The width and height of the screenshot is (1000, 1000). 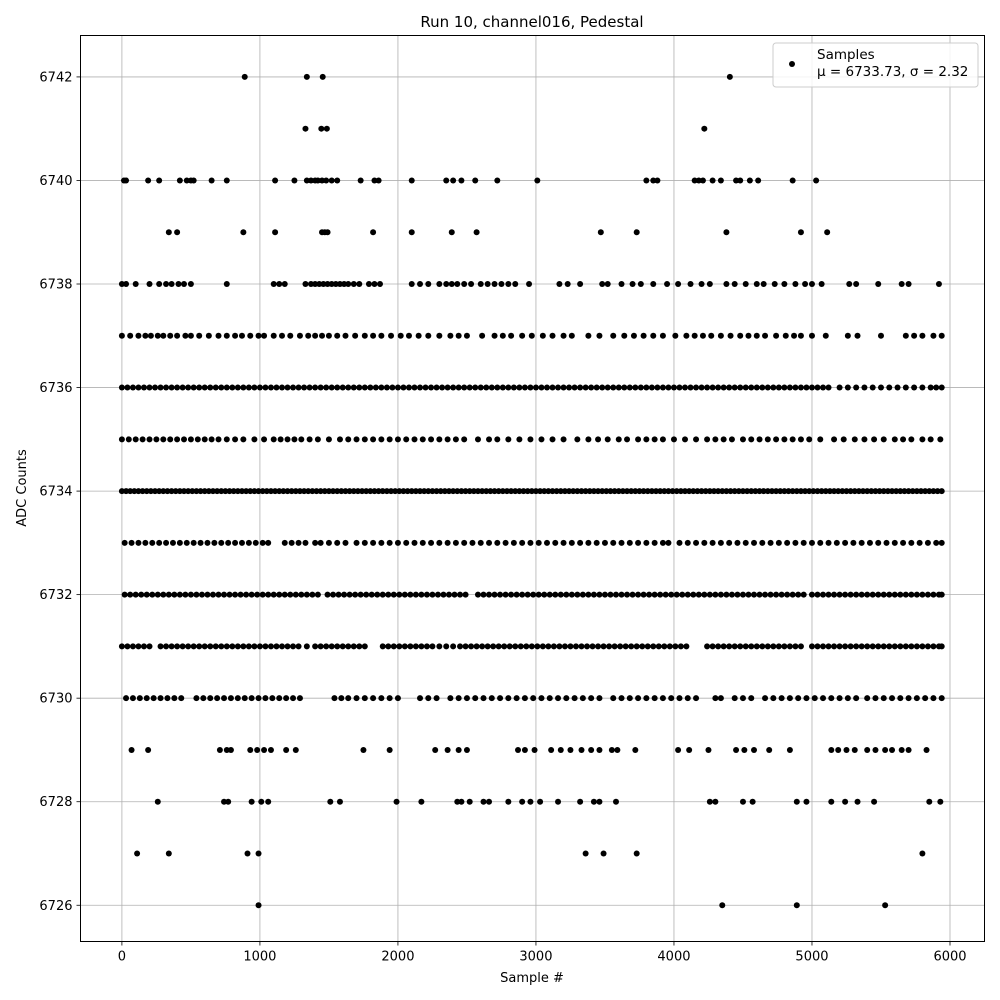 What do you see at coordinates (55, 77) in the screenshot?
I see `y-tick-label: 6742` at bounding box center [55, 77].